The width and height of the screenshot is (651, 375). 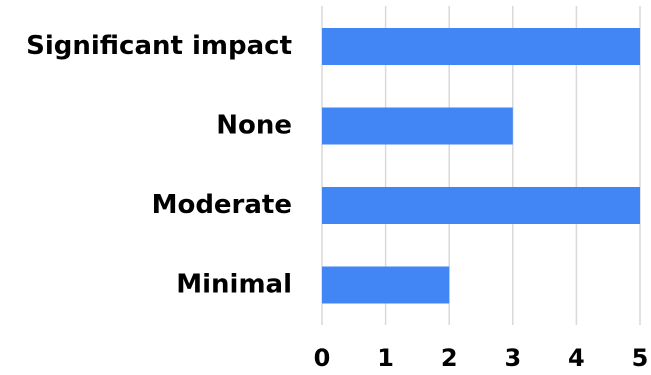 I want to click on category-label-moderate: Moderate, so click(x=222, y=205).